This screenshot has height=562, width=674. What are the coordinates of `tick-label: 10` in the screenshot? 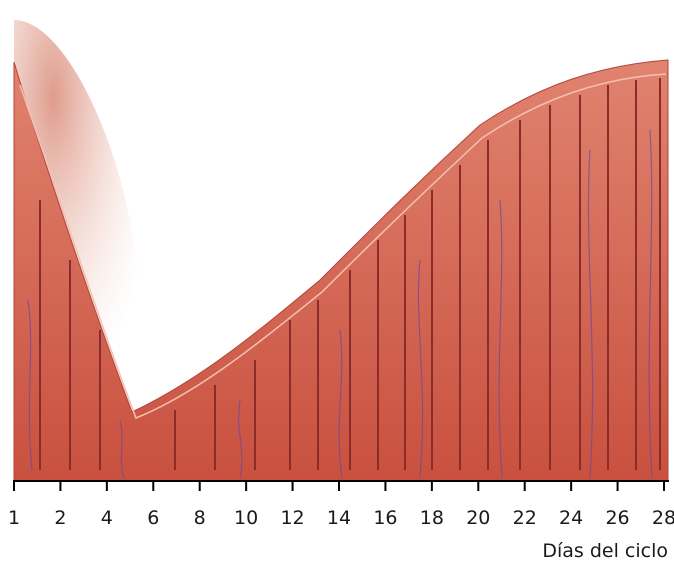 It's located at (246, 518).